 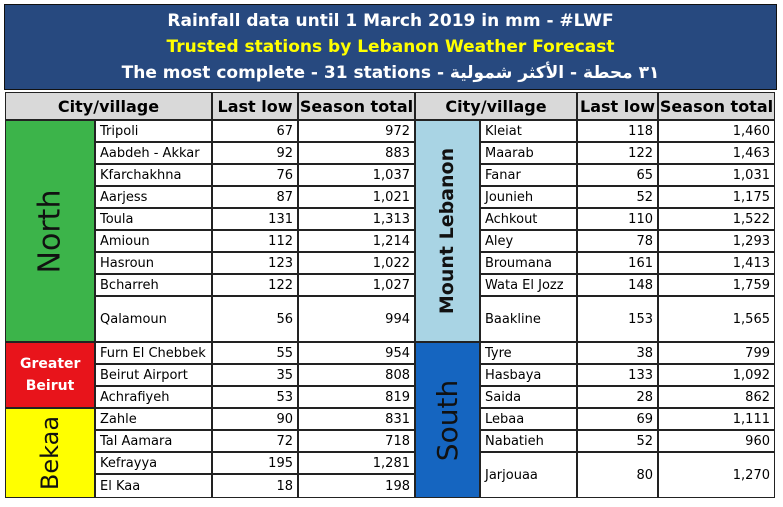 What do you see at coordinates (716, 175) in the screenshot?
I see `season-total-cell: 1,031` at bounding box center [716, 175].